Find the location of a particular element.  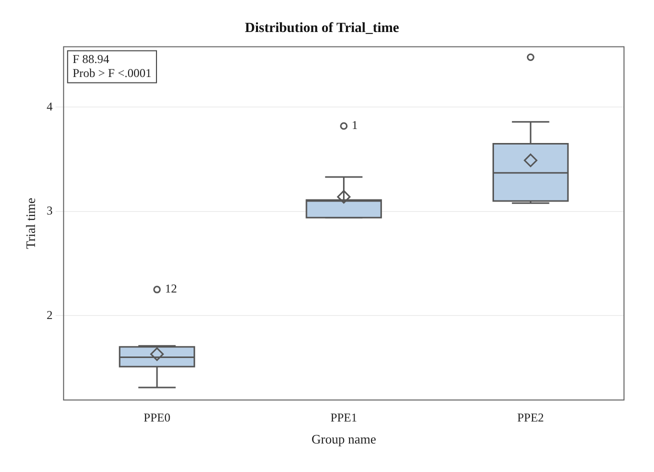

annotation: F 88.94 Prob > F <.0001 is located at coordinates (112, 66).